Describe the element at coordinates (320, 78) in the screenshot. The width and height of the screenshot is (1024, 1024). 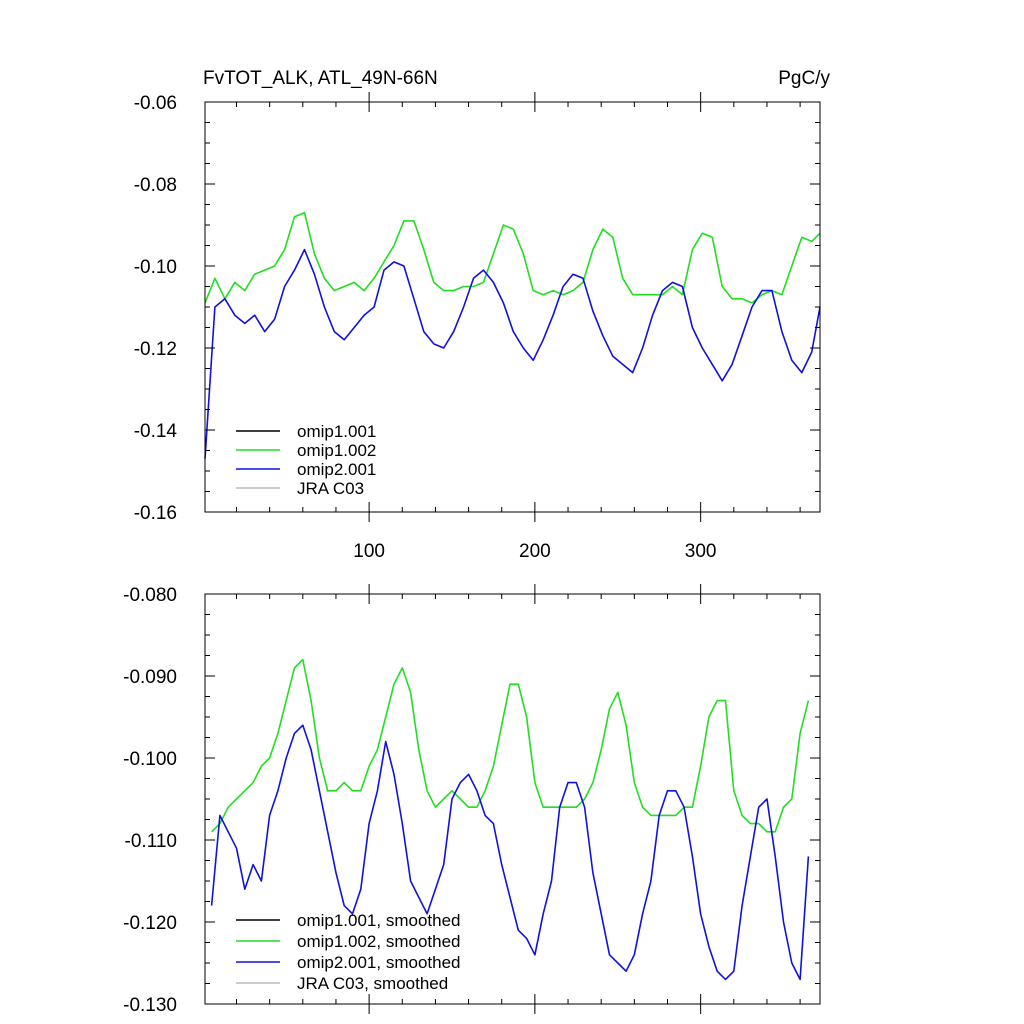
I see `header-left-title: FvTOT_ALK, ATL_49N-66N` at that location.